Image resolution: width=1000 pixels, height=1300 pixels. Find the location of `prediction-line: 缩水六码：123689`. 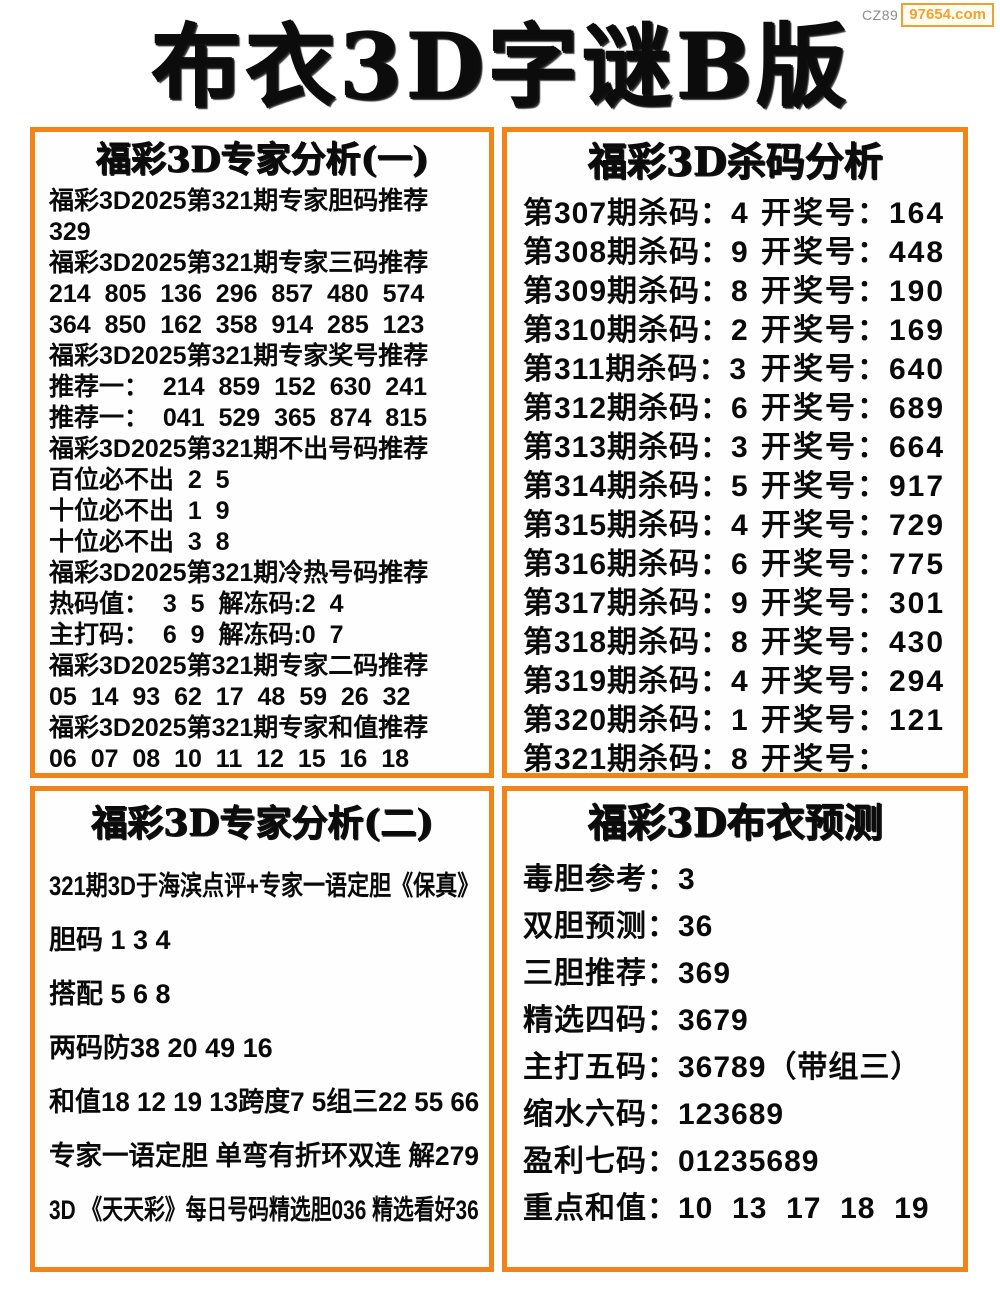

prediction-line: 缩水六码：123689 is located at coordinates (654, 1114).